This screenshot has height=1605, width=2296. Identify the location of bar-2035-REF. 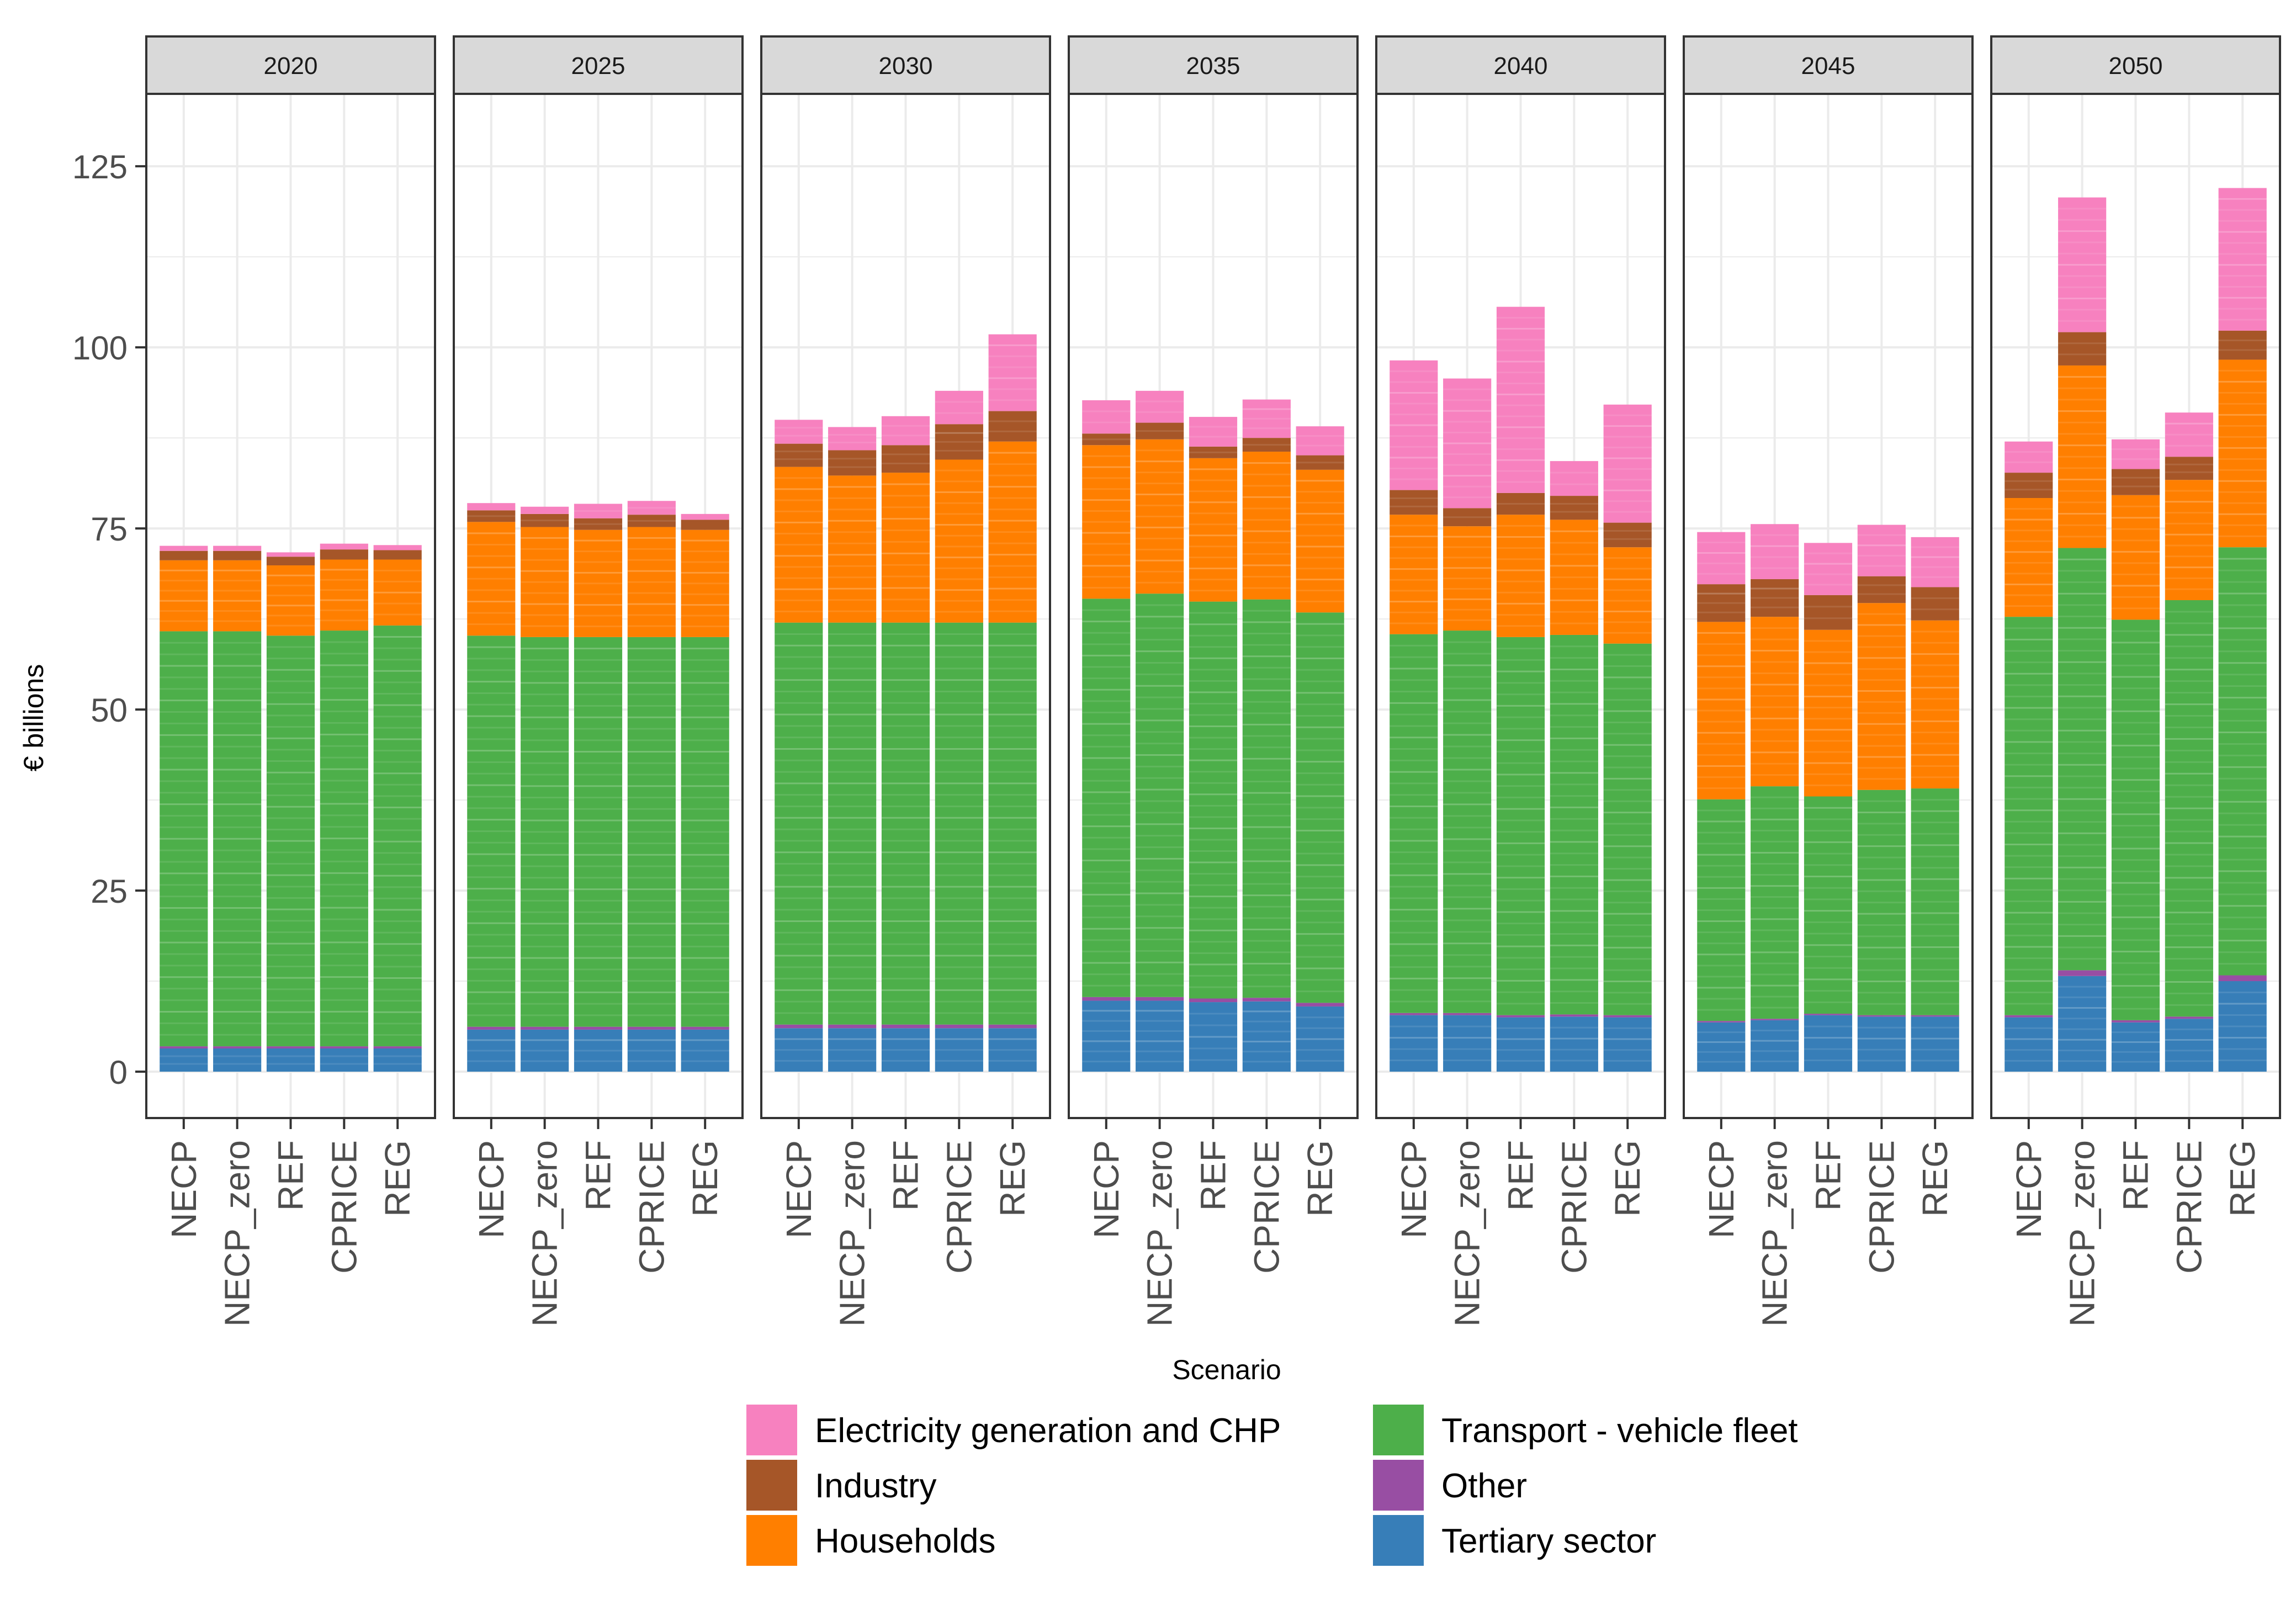
(1213, 744).